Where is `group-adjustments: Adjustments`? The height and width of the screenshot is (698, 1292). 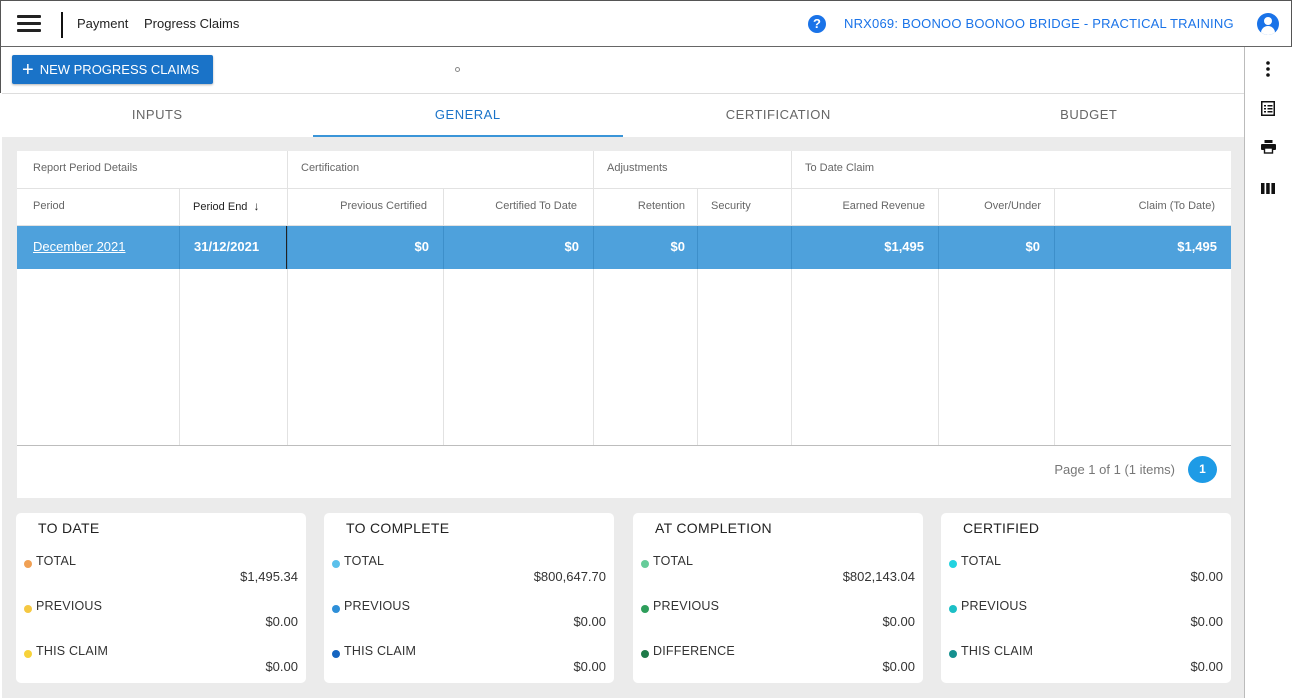
group-adjustments: Adjustments is located at coordinates (692, 170).